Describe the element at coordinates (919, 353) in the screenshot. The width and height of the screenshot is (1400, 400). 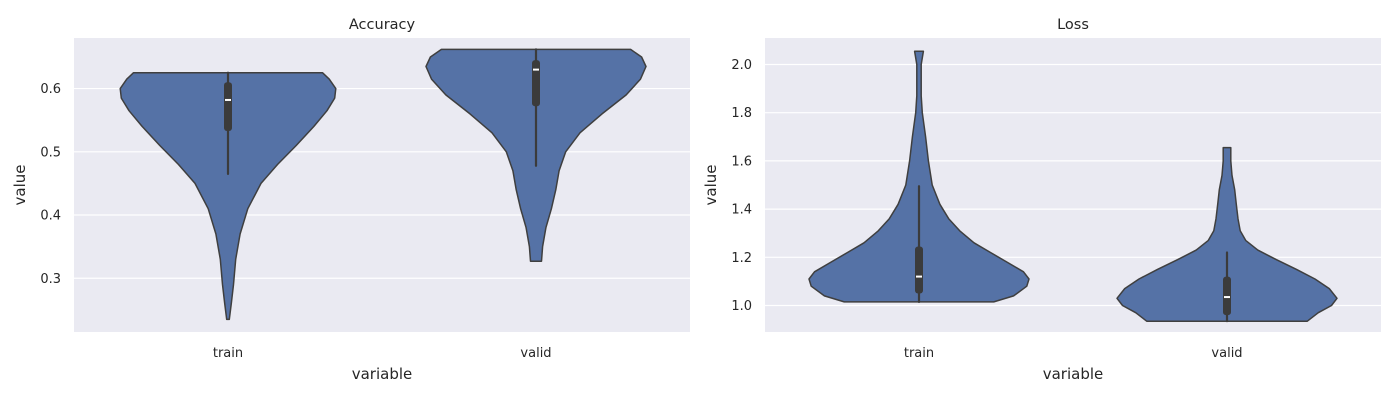
I see `loss-x-tick-label: train` at that location.